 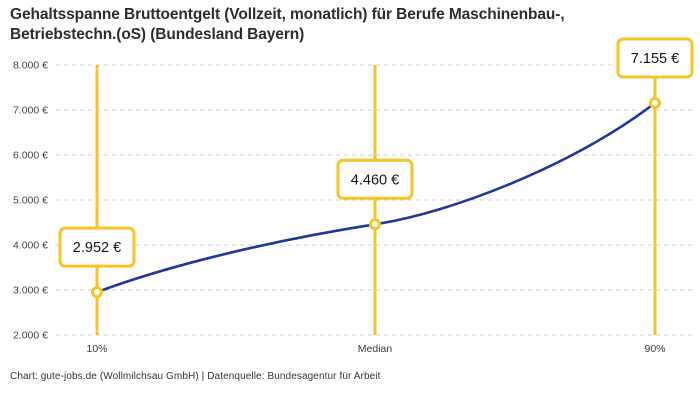 What do you see at coordinates (96, 349) in the screenshot?
I see `x-axis-tick-label: 10%` at bounding box center [96, 349].